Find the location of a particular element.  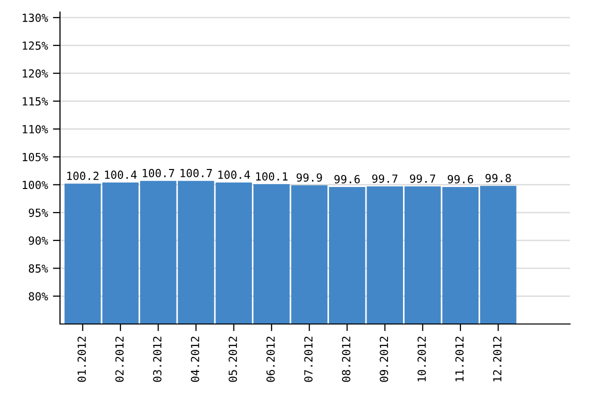

x-tick-label: 09.2012 is located at coordinates (384, 359).